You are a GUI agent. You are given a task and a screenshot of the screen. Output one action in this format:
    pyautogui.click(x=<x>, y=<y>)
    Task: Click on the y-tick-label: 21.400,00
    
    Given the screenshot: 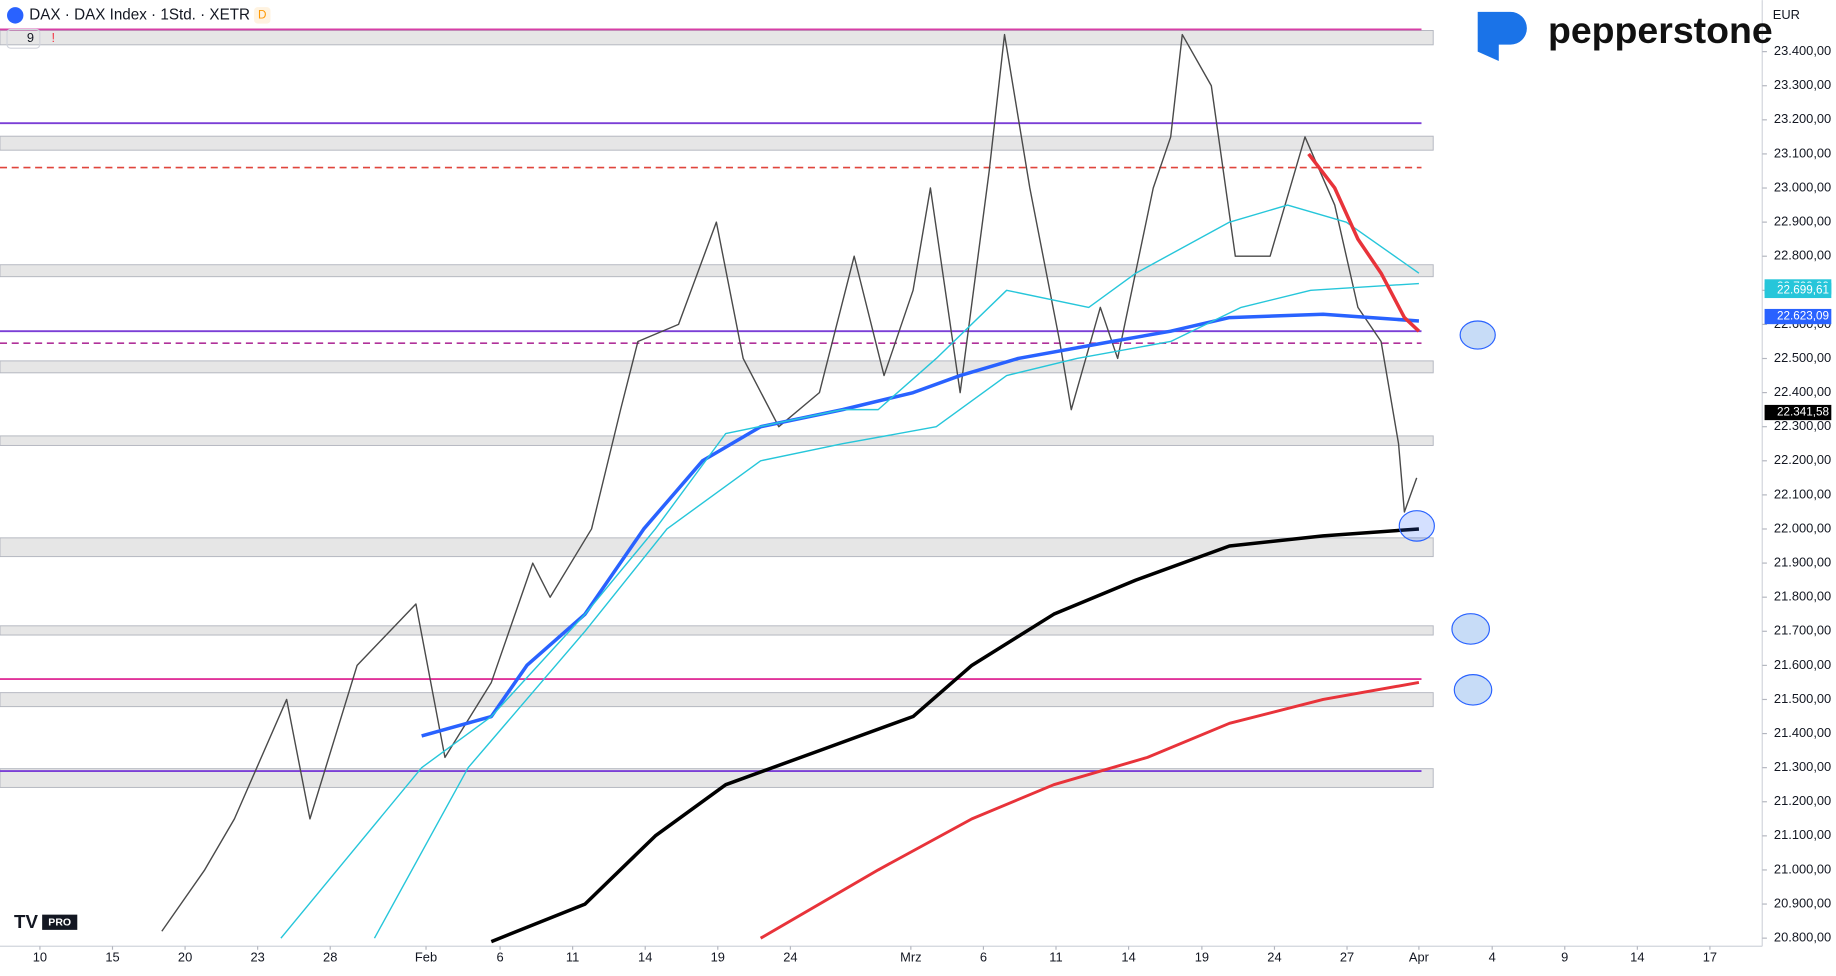 What is the action you would take?
    pyautogui.click(x=1802, y=732)
    